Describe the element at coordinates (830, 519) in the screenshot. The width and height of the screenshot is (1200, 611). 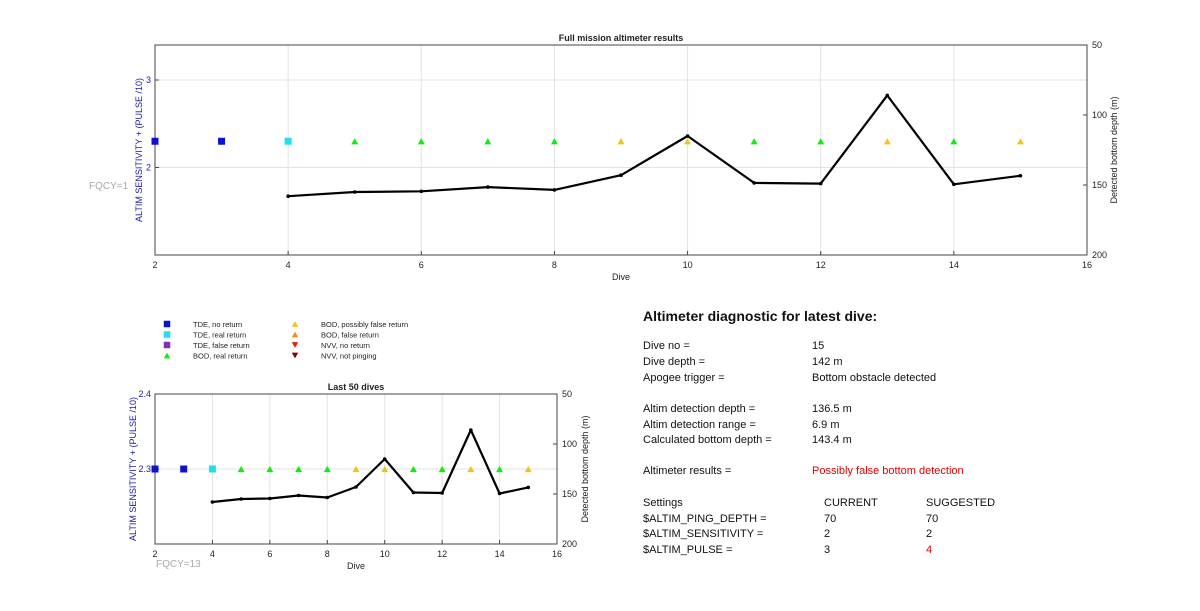
I see `setting-current: 70` at that location.